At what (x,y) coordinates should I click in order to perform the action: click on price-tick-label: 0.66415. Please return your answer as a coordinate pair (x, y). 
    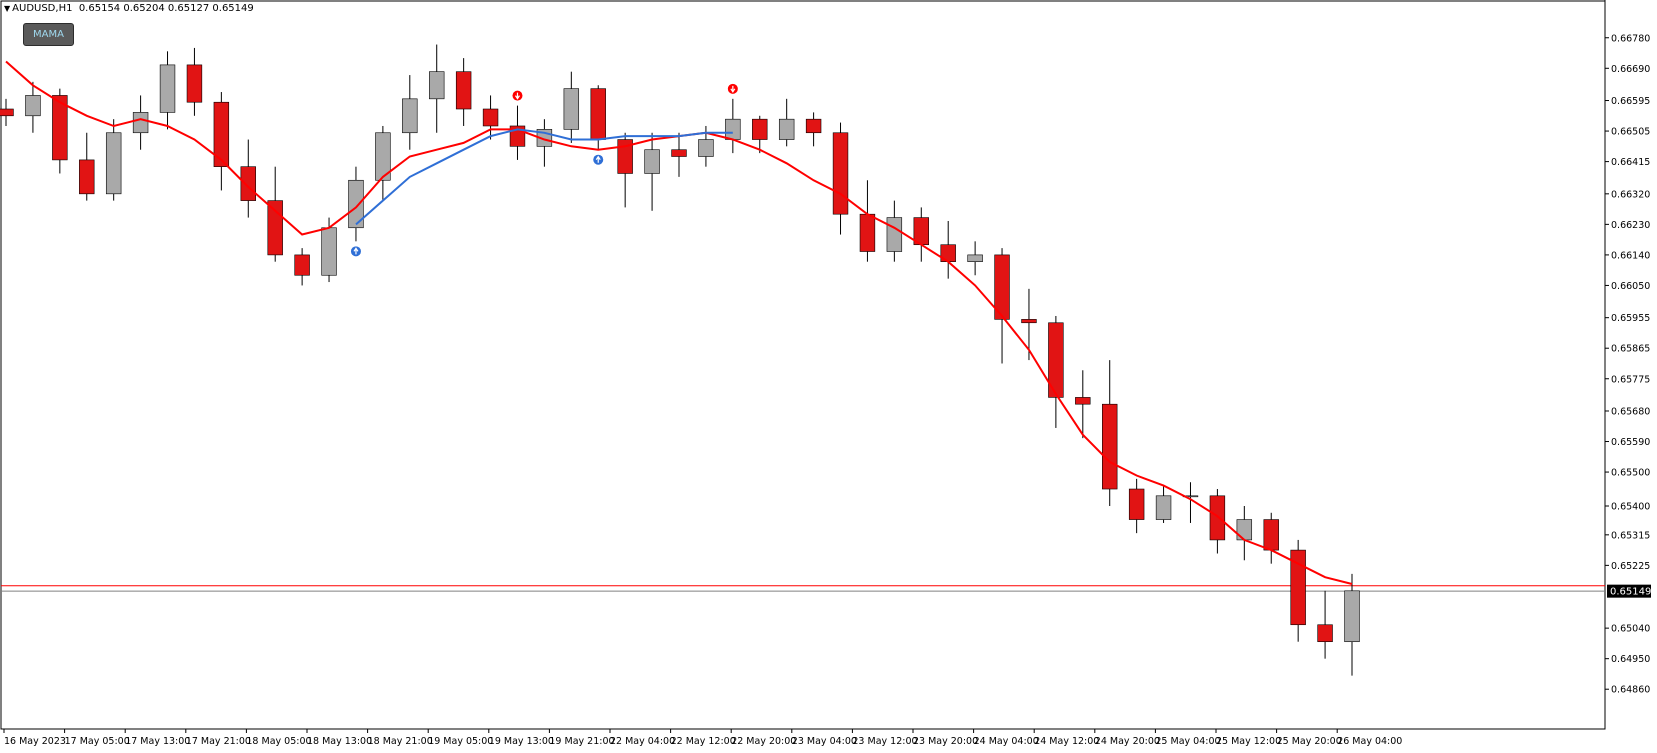
    Looking at the image, I should click on (1630, 162).